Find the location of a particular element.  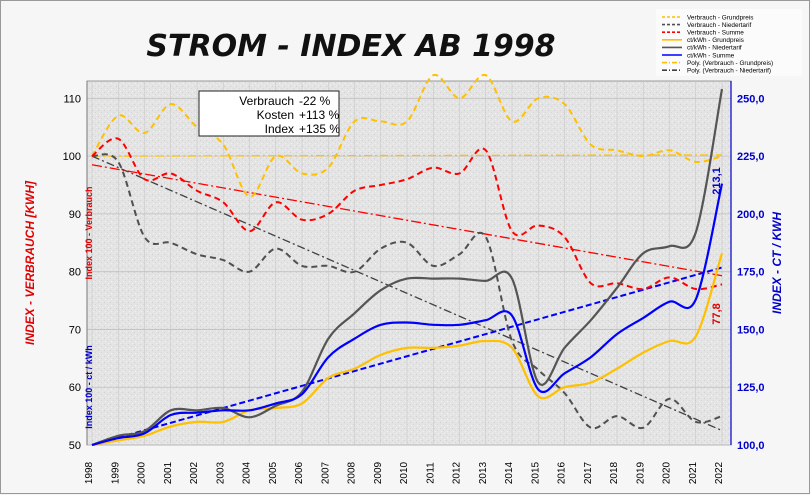

y-right-tick-label: 250,0 is located at coordinates (751, 99).